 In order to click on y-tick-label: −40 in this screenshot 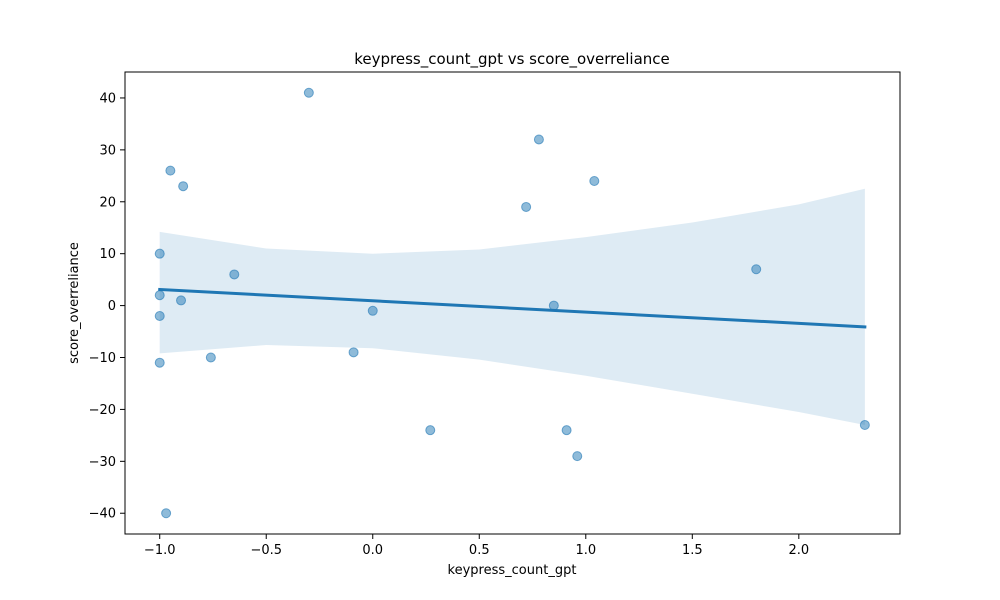, I will do `click(102, 514)`.